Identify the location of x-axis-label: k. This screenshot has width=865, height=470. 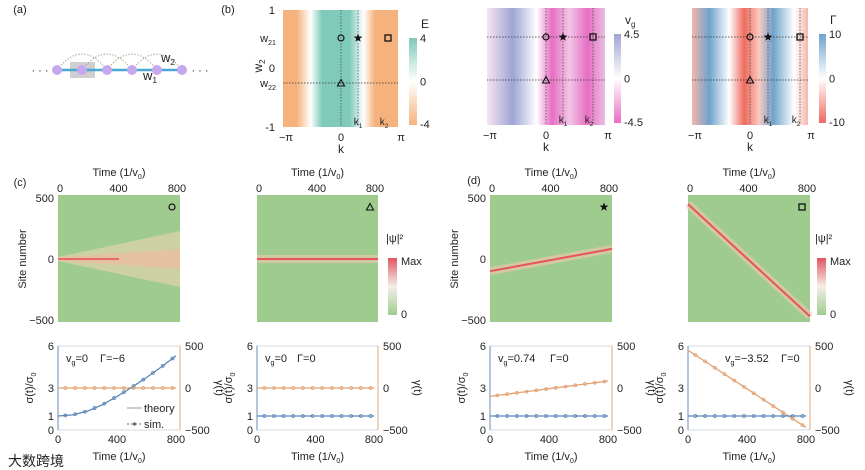
(341, 149).